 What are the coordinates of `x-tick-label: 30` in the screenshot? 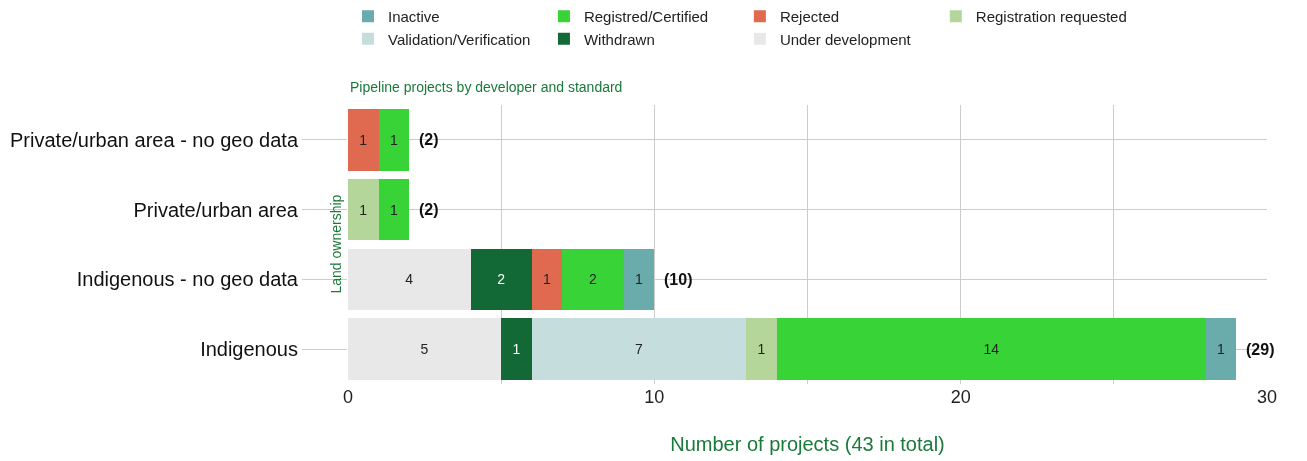 It's located at (1267, 397).